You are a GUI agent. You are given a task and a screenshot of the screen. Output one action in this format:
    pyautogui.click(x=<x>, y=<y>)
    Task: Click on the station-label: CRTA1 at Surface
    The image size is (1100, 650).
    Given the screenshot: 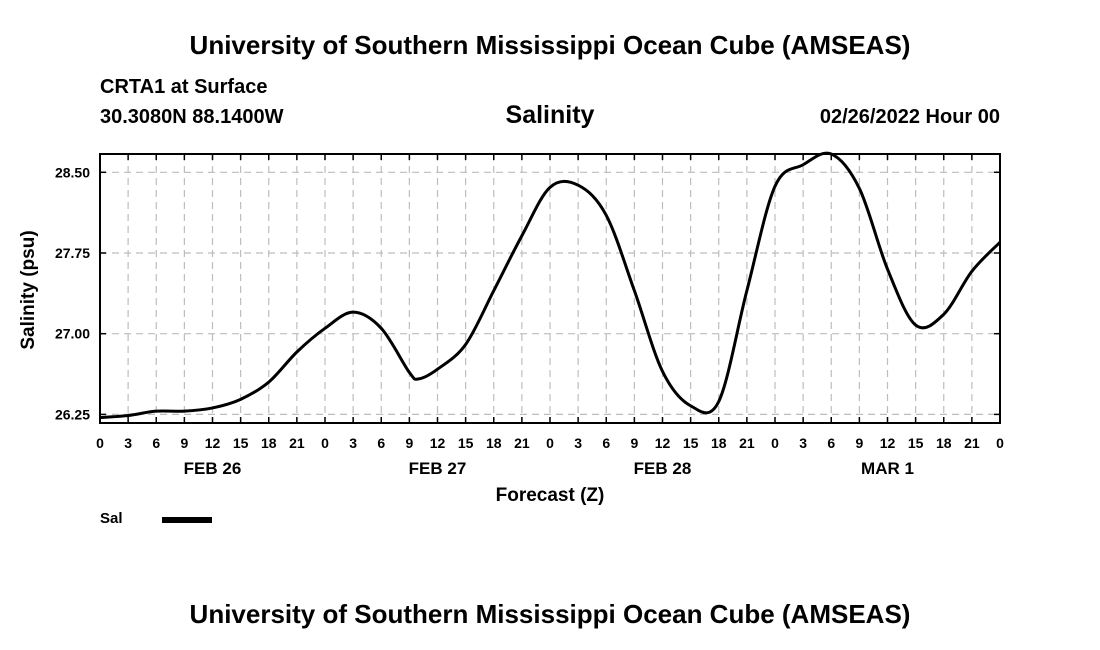 What is the action you would take?
    pyautogui.click(x=184, y=87)
    